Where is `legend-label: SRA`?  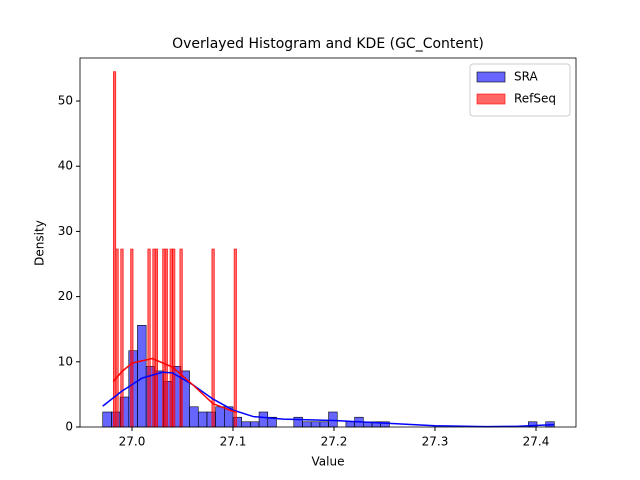
legend-label: SRA is located at coordinates (526, 77).